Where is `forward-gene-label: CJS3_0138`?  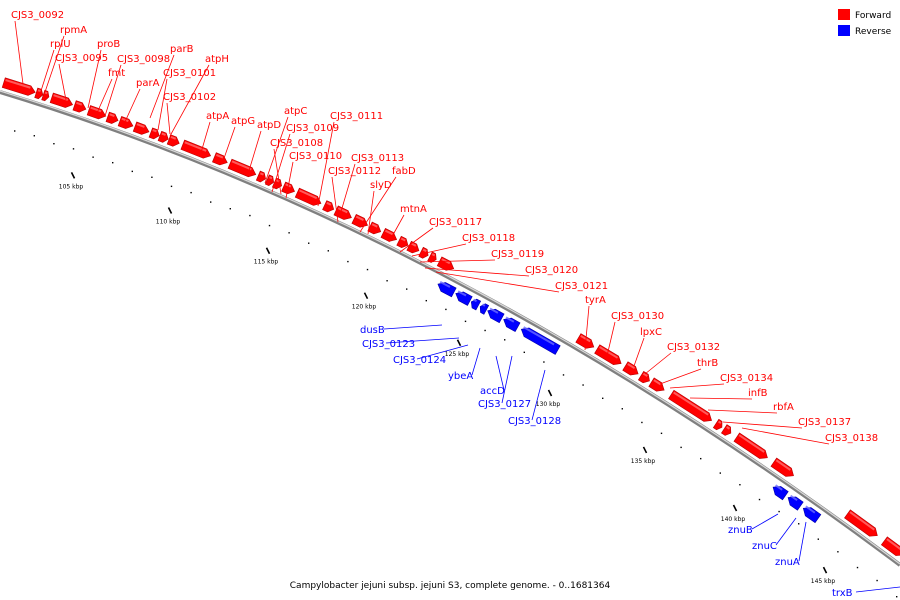
forward-gene-label: CJS3_0138 is located at coordinates (809, 436).